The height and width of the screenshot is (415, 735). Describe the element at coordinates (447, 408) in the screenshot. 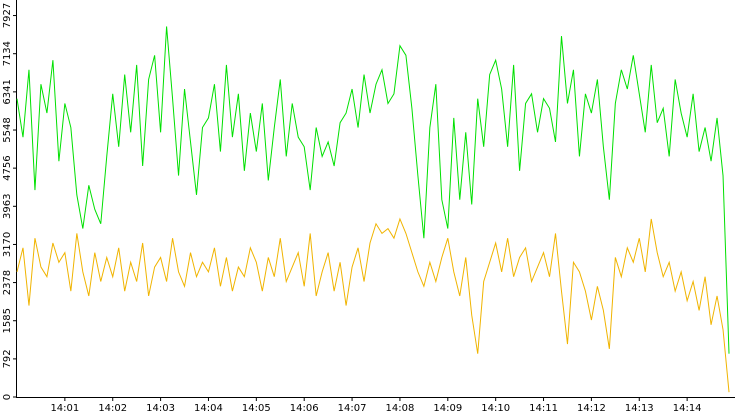

I see `x-tick-label: 14:09` at that location.